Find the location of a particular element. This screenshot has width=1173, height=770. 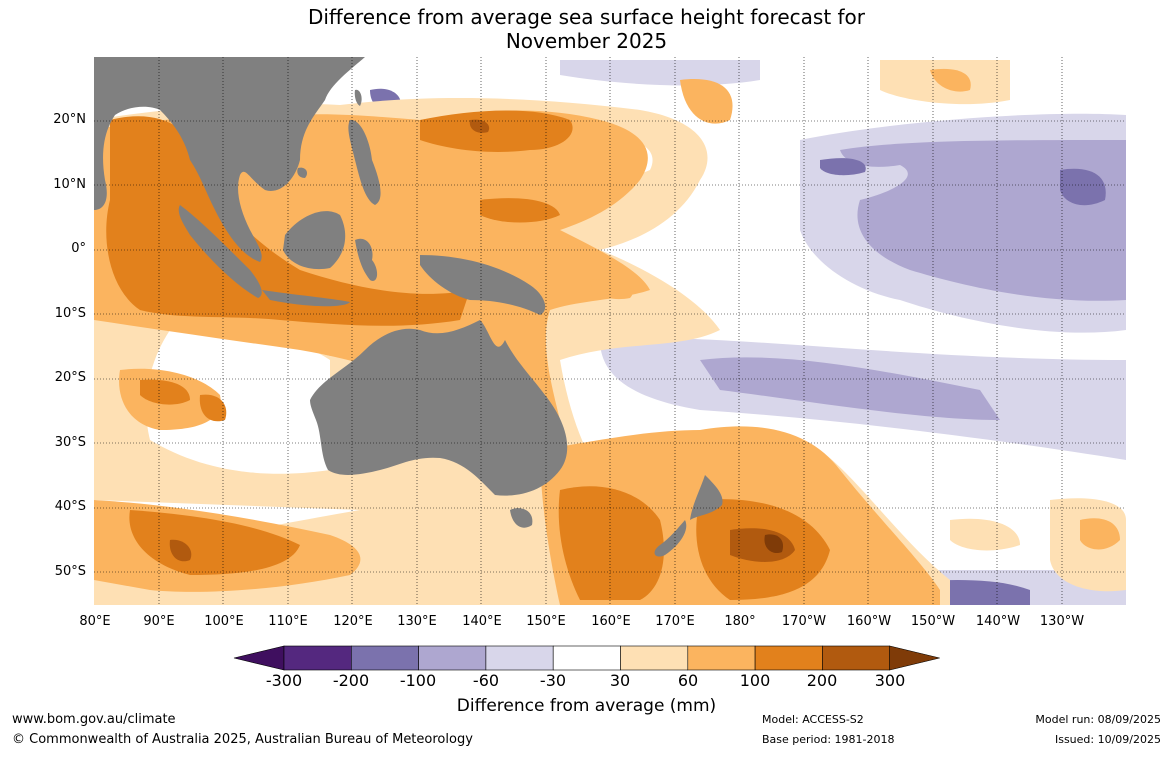

lat-label: 10°N is located at coordinates (69, 184).